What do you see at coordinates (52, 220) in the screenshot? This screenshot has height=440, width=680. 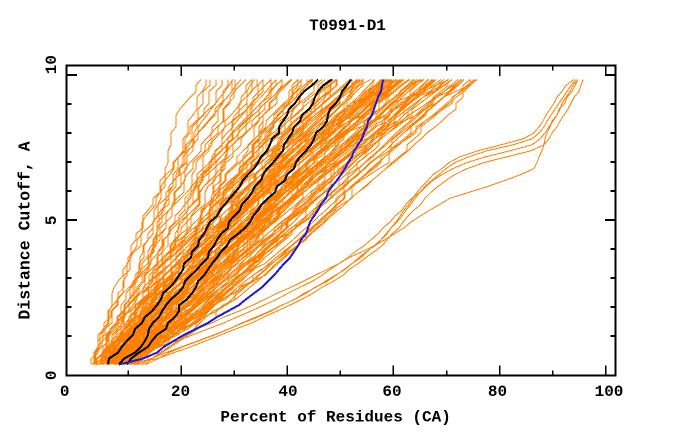 I see `svg-text: 5` at bounding box center [52, 220].